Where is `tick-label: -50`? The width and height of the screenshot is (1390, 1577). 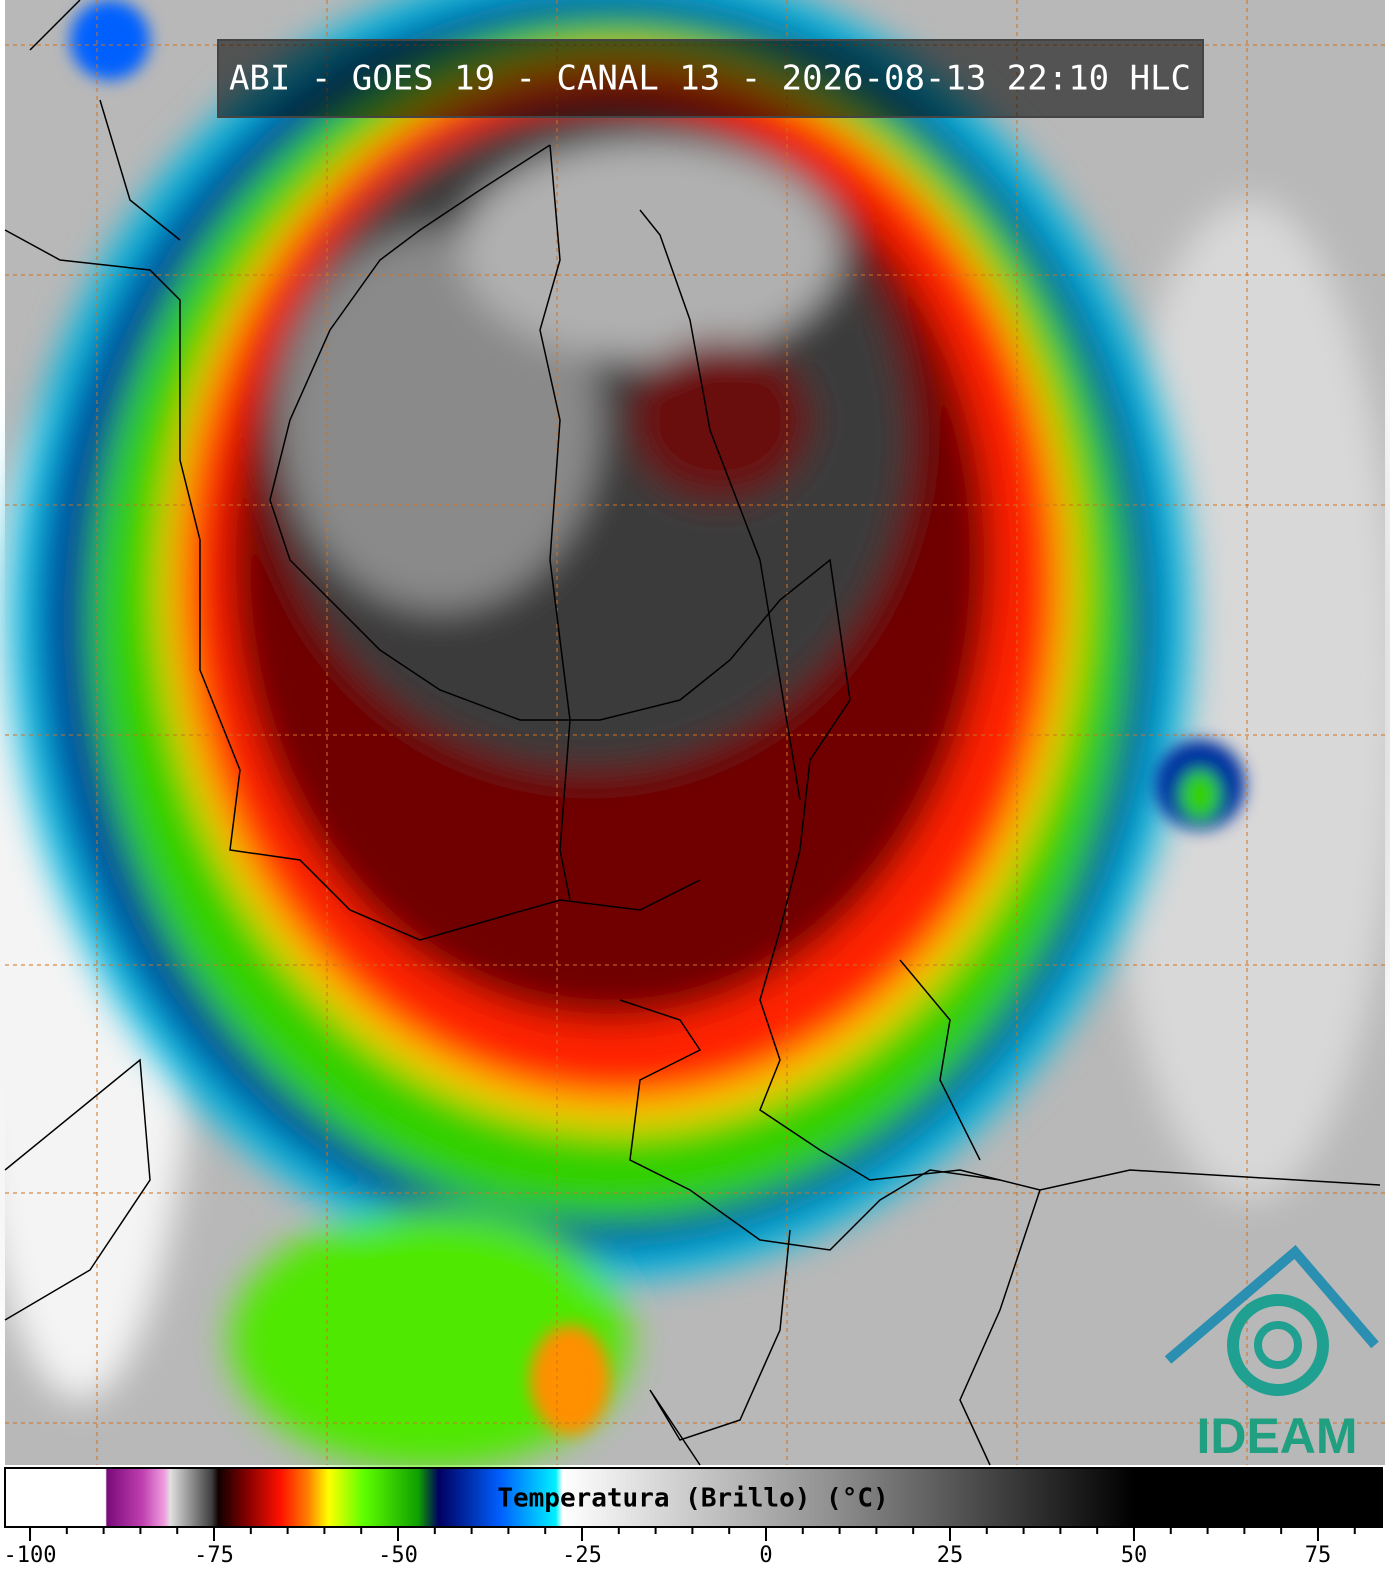 tick-label: -50 is located at coordinates (398, 1555).